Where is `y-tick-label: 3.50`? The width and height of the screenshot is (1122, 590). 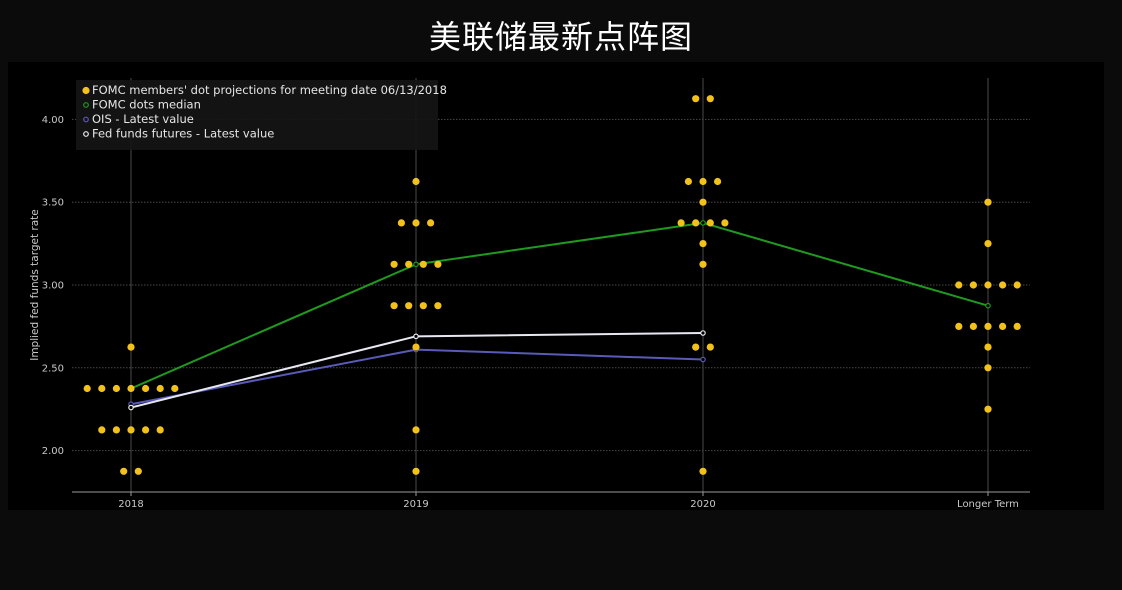 y-tick-label: 3.50 is located at coordinates (53, 203).